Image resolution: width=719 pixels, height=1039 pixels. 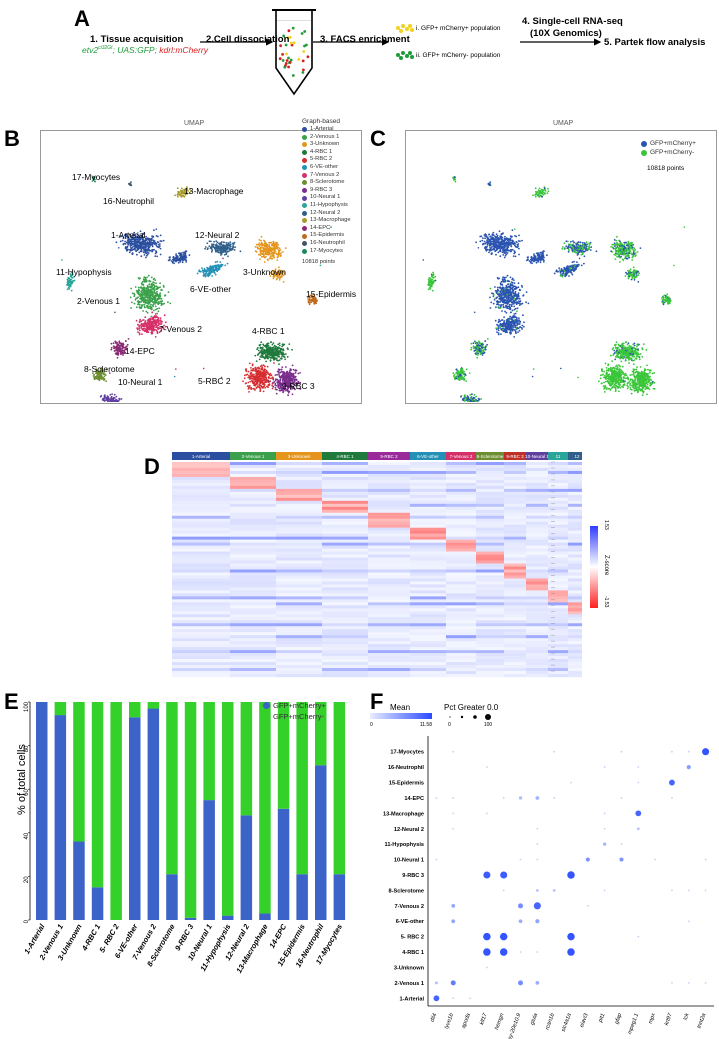 I want to click on legend-b-label: 15-Epidermis, so click(x=327, y=235).